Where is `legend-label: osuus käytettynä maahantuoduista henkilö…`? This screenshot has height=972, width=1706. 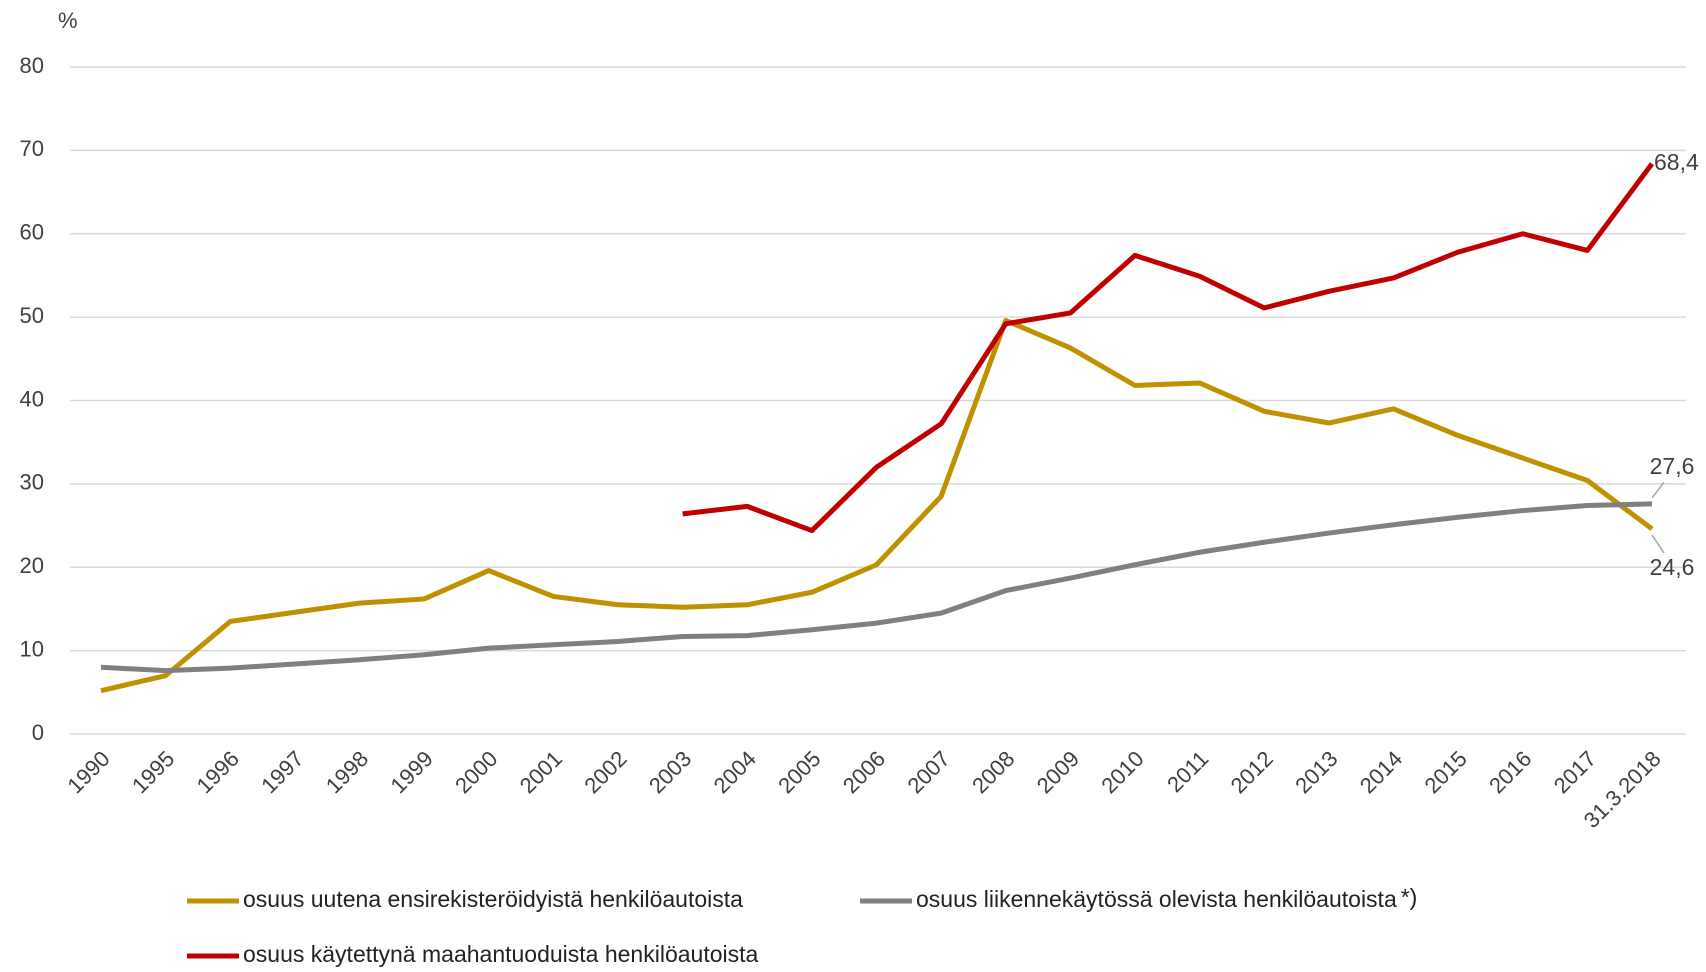 legend-label: osuus käytettynä maahantuoduista henkilö… is located at coordinates (500, 954).